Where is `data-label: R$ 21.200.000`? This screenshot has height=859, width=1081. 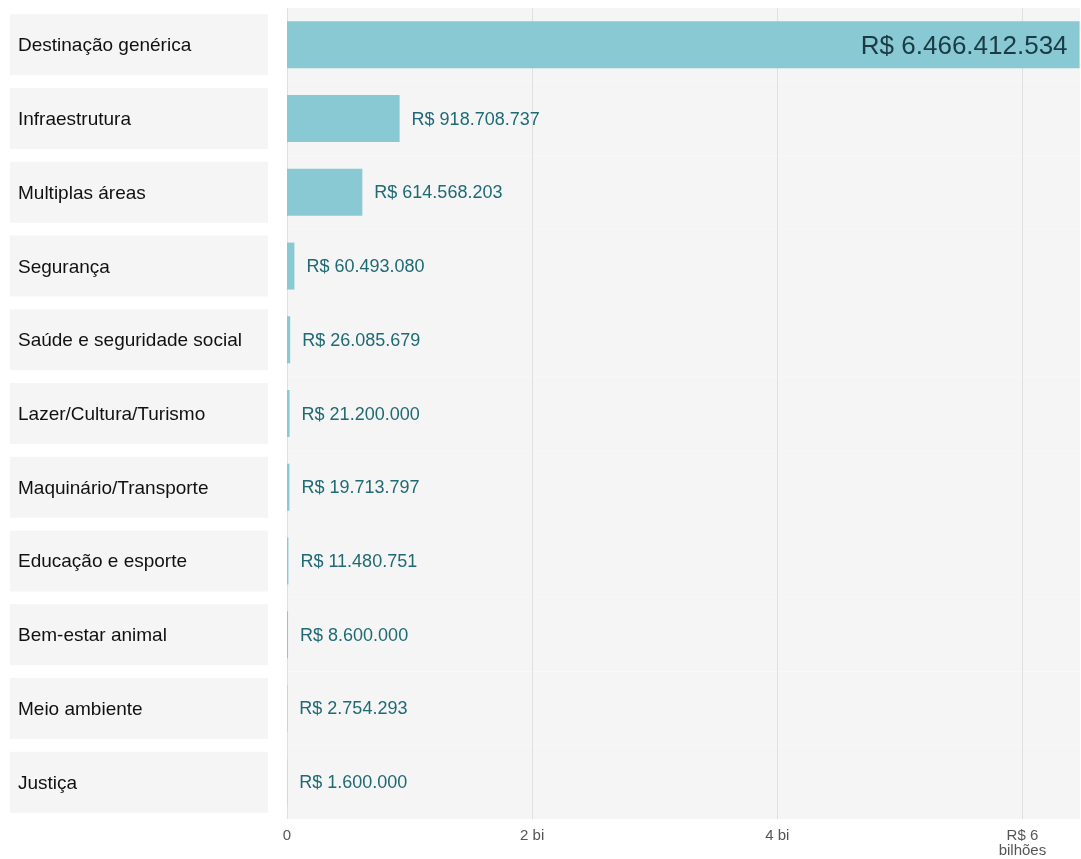 data-label: R$ 21.200.000 is located at coordinates (360, 413).